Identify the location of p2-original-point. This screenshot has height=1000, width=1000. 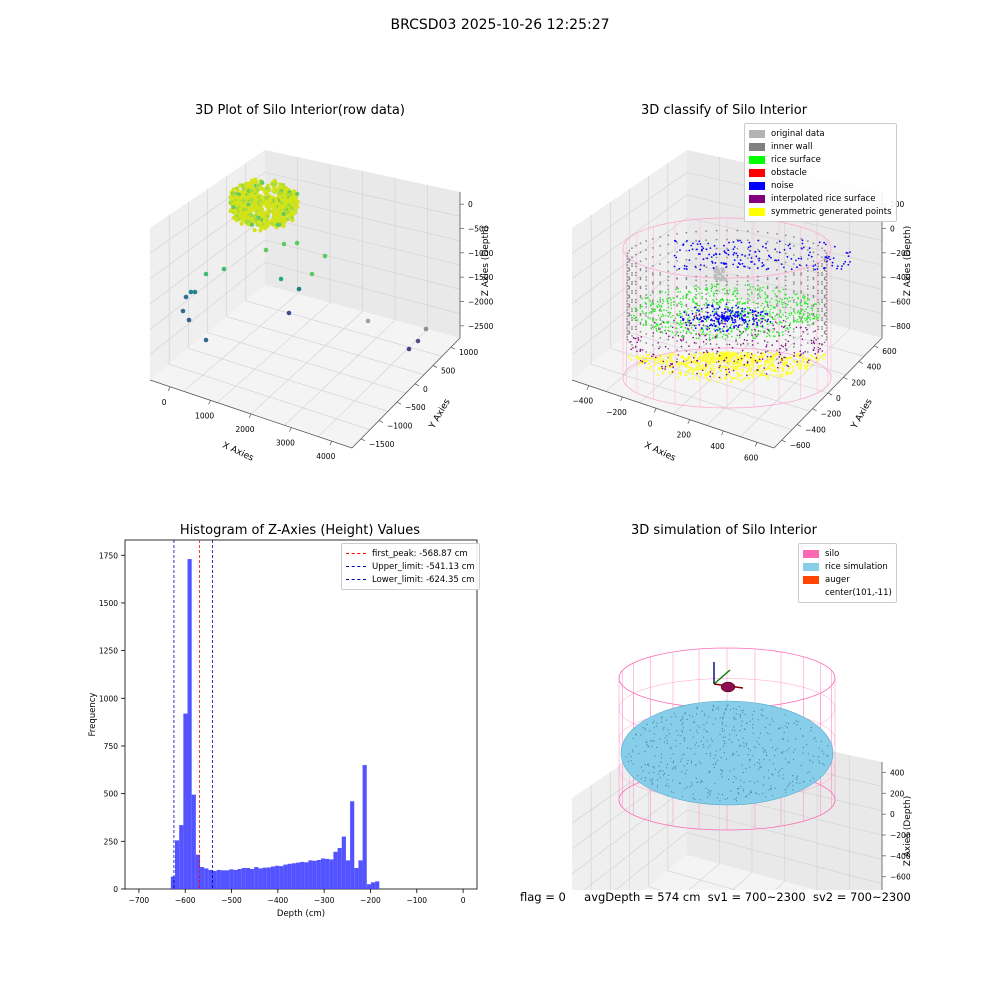
(720, 274).